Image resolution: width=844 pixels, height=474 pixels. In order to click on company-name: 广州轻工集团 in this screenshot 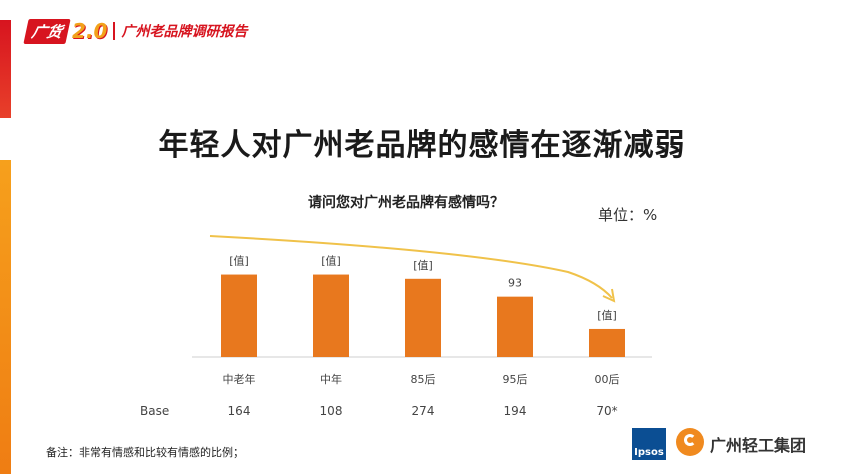, I will do `click(758, 445)`.